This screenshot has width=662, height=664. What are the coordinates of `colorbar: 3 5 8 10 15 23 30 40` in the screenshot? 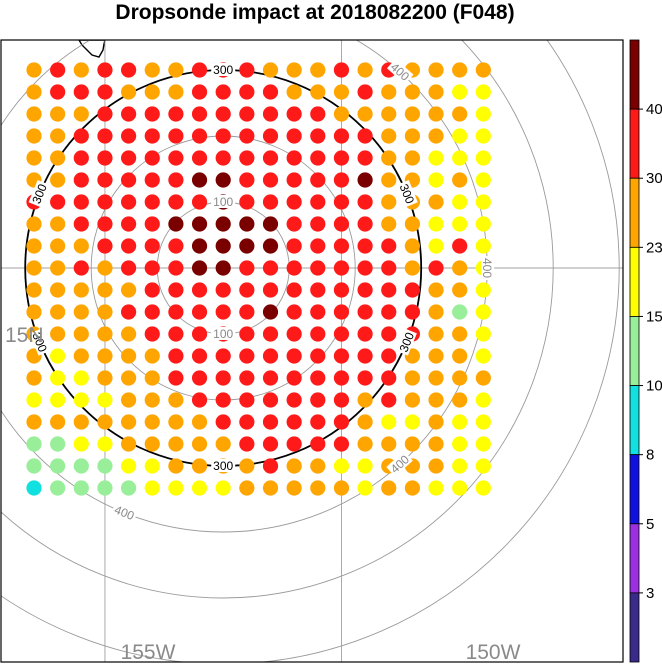 It's located at (645, 351).